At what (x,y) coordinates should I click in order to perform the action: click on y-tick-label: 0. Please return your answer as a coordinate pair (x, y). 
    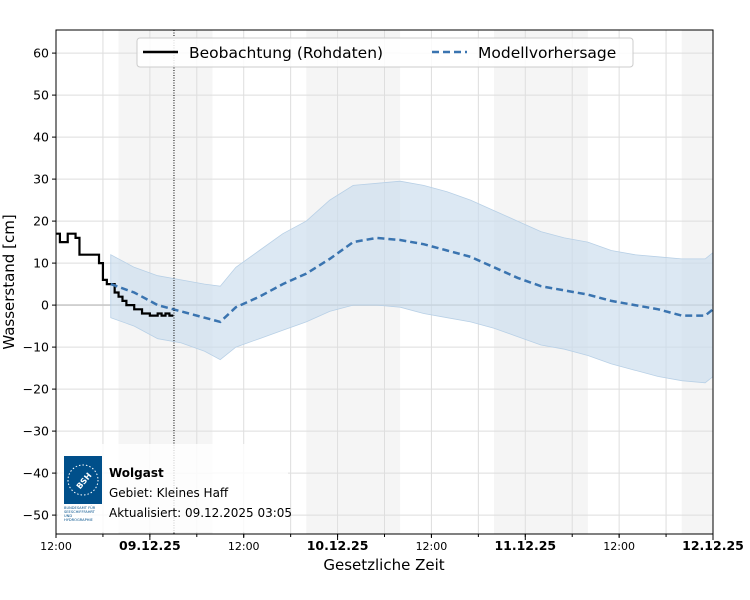
    Looking at the image, I should click on (45, 305).